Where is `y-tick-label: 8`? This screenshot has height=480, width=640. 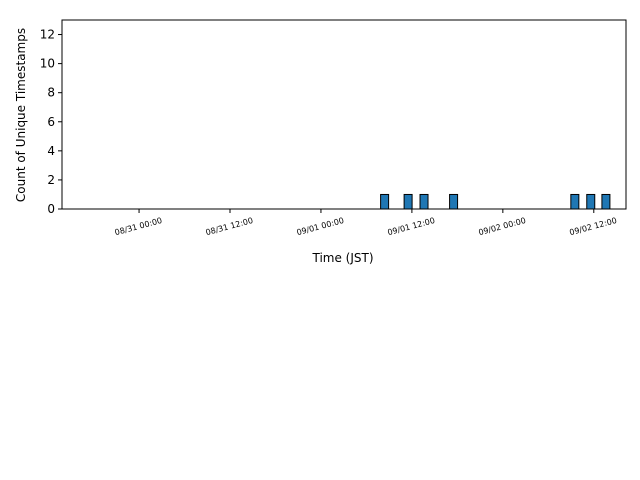
y-tick-label: 8 is located at coordinates (51, 93).